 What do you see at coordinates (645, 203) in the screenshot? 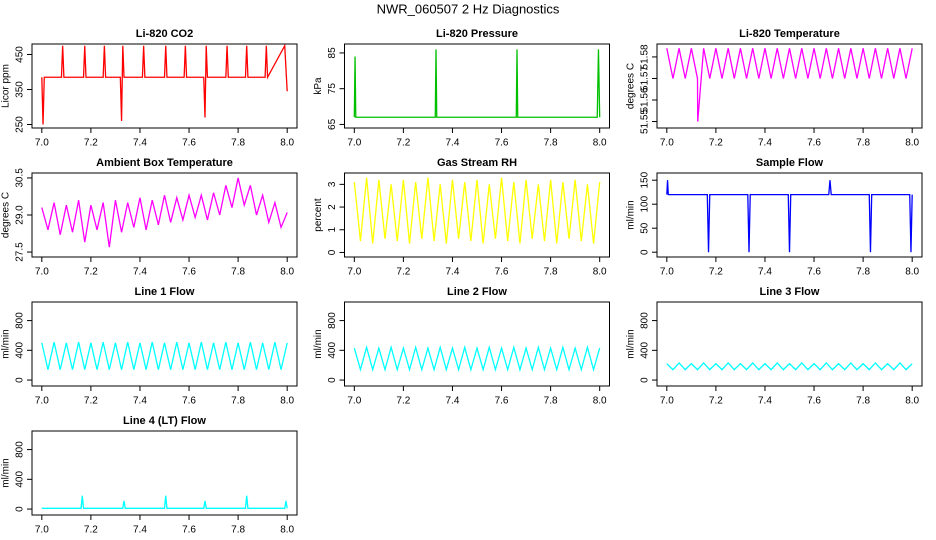
I see `y-tick-label: 100` at bounding box center [645, 203].